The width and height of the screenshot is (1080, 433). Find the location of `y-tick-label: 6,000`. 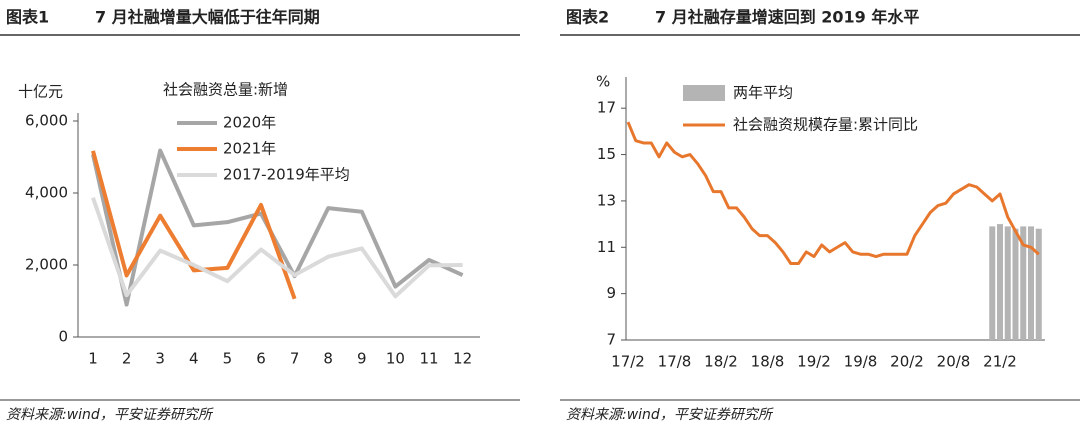

y-tick-label: 6,000 is located at coordinates (46, 121).